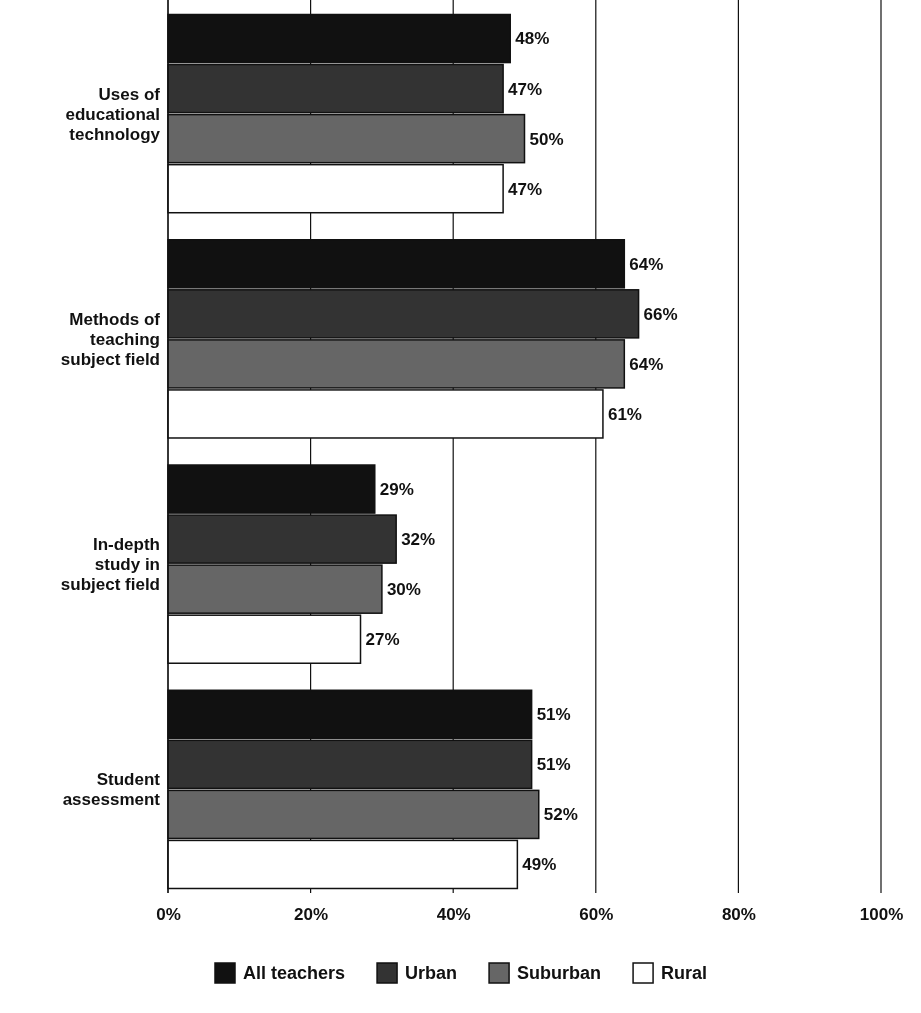  I want to click on x-tick-label: 40%, so click(453, 915).